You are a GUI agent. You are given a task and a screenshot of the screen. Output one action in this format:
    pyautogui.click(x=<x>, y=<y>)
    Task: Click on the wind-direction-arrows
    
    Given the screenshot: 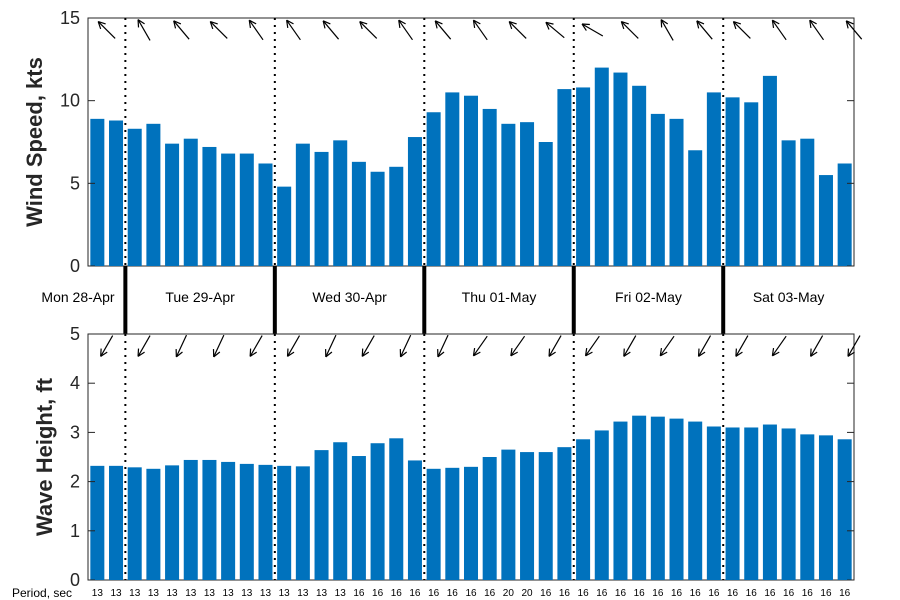 What is the action you would take?
    pyautogui.click(x=480, y=30)
    